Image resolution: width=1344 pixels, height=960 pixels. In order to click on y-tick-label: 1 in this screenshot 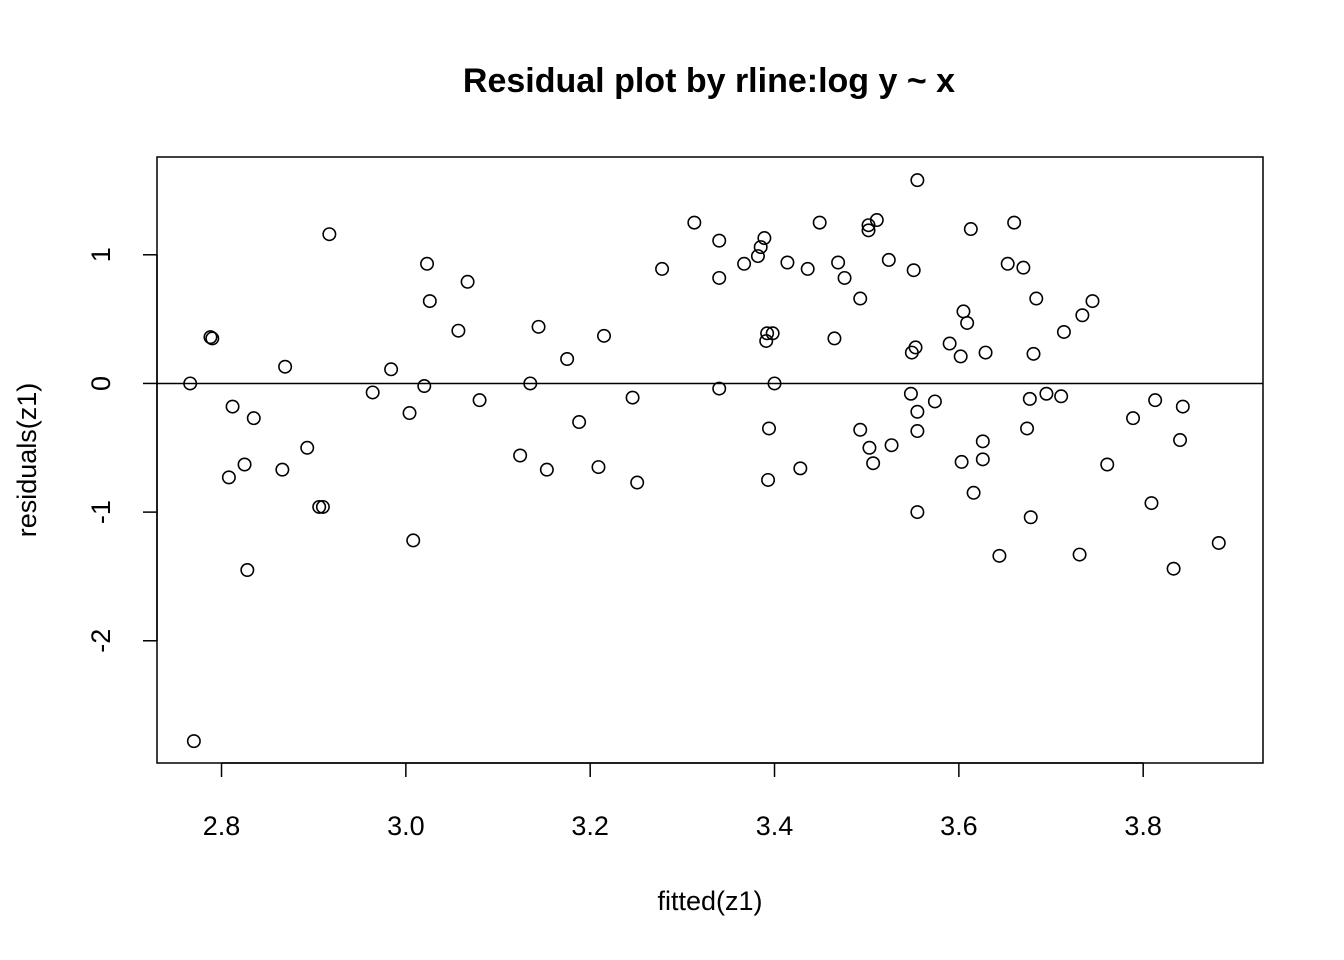, I will do `click(101, 254)`.